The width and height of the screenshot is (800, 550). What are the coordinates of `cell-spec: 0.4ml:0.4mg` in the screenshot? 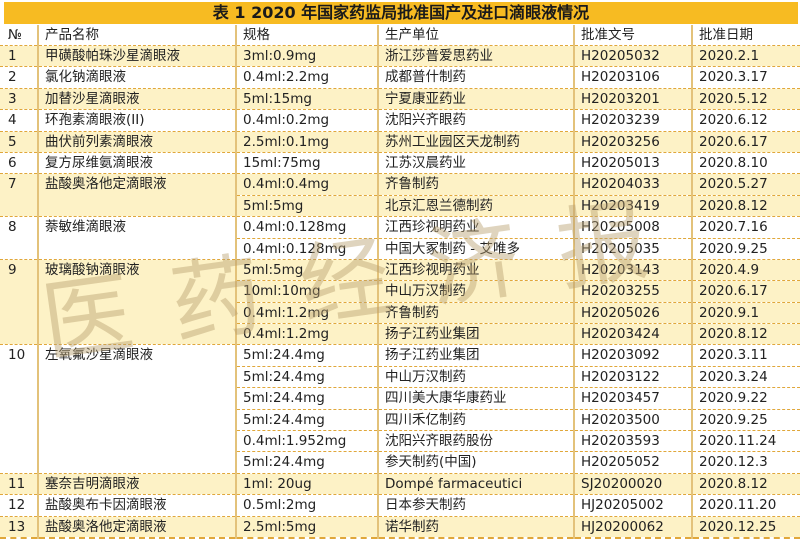 It's located at (306, 184).